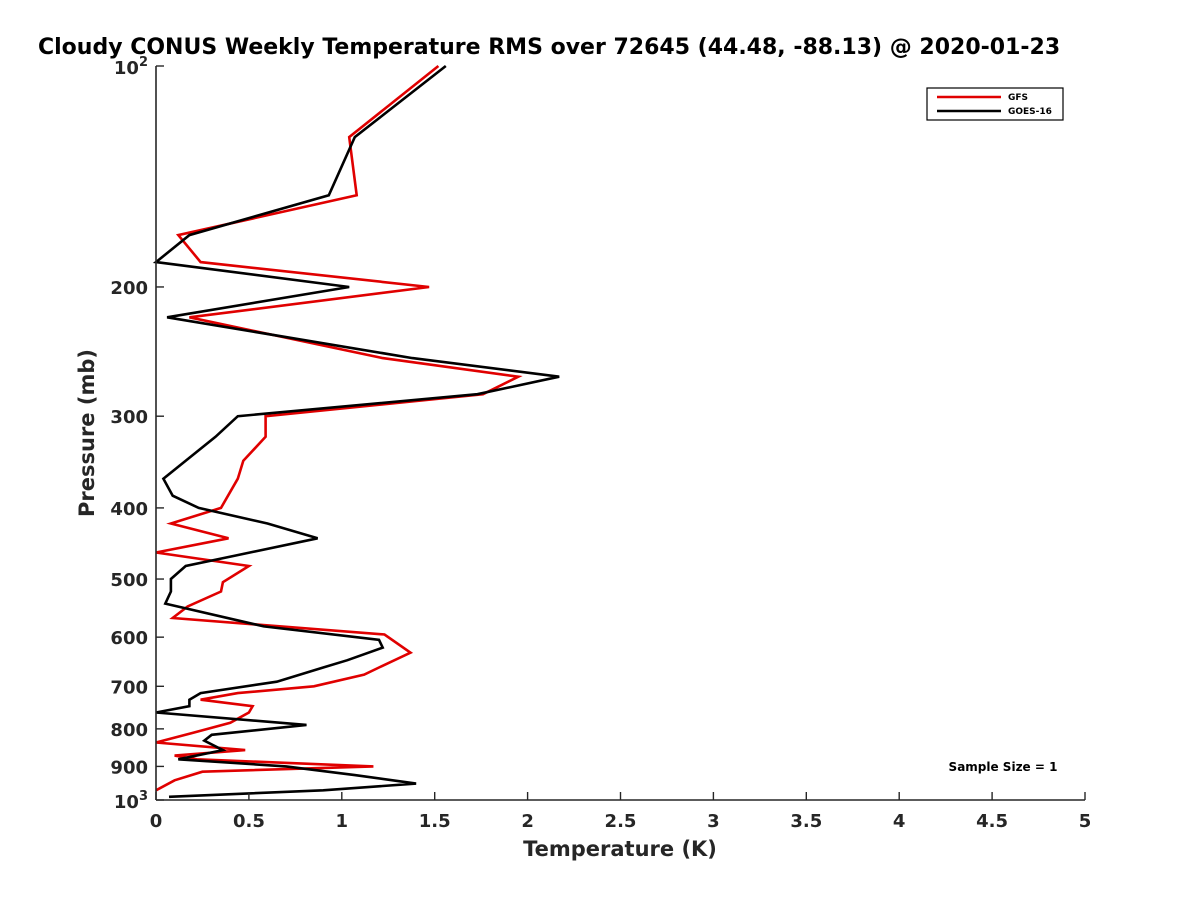 Image resolution: width=1200 pixels, height=900 pixels. Describe the element at coordinates (992, 821) in the screenshot. I see `x-tick-label: 4.5` at that location.